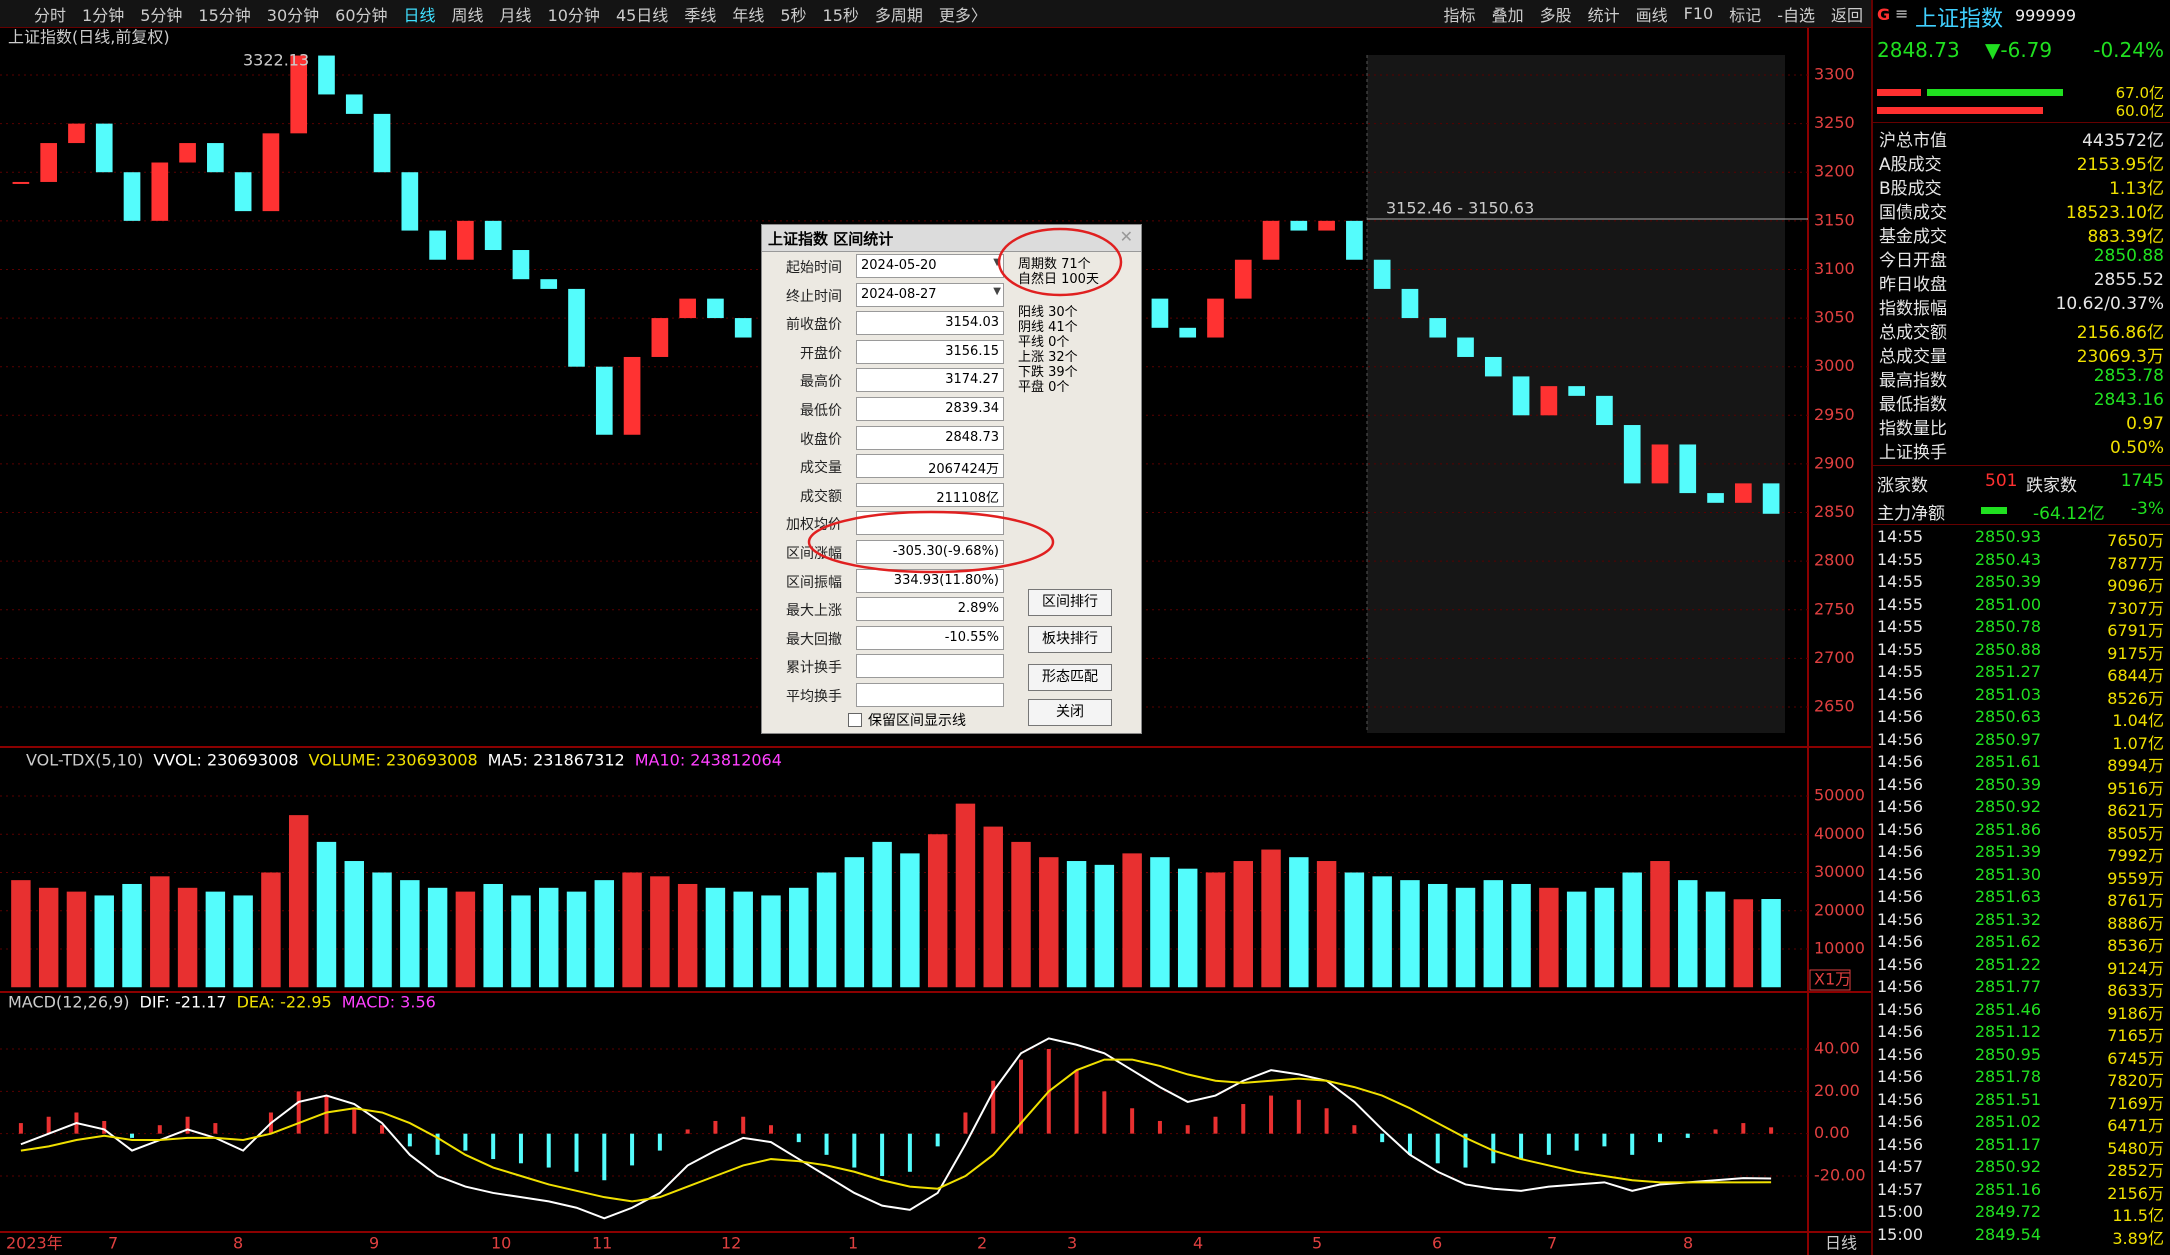 The width and height of the screenshot is (2170, 1255). I want to click on period-tab: 30分钟, so click(293, 15).